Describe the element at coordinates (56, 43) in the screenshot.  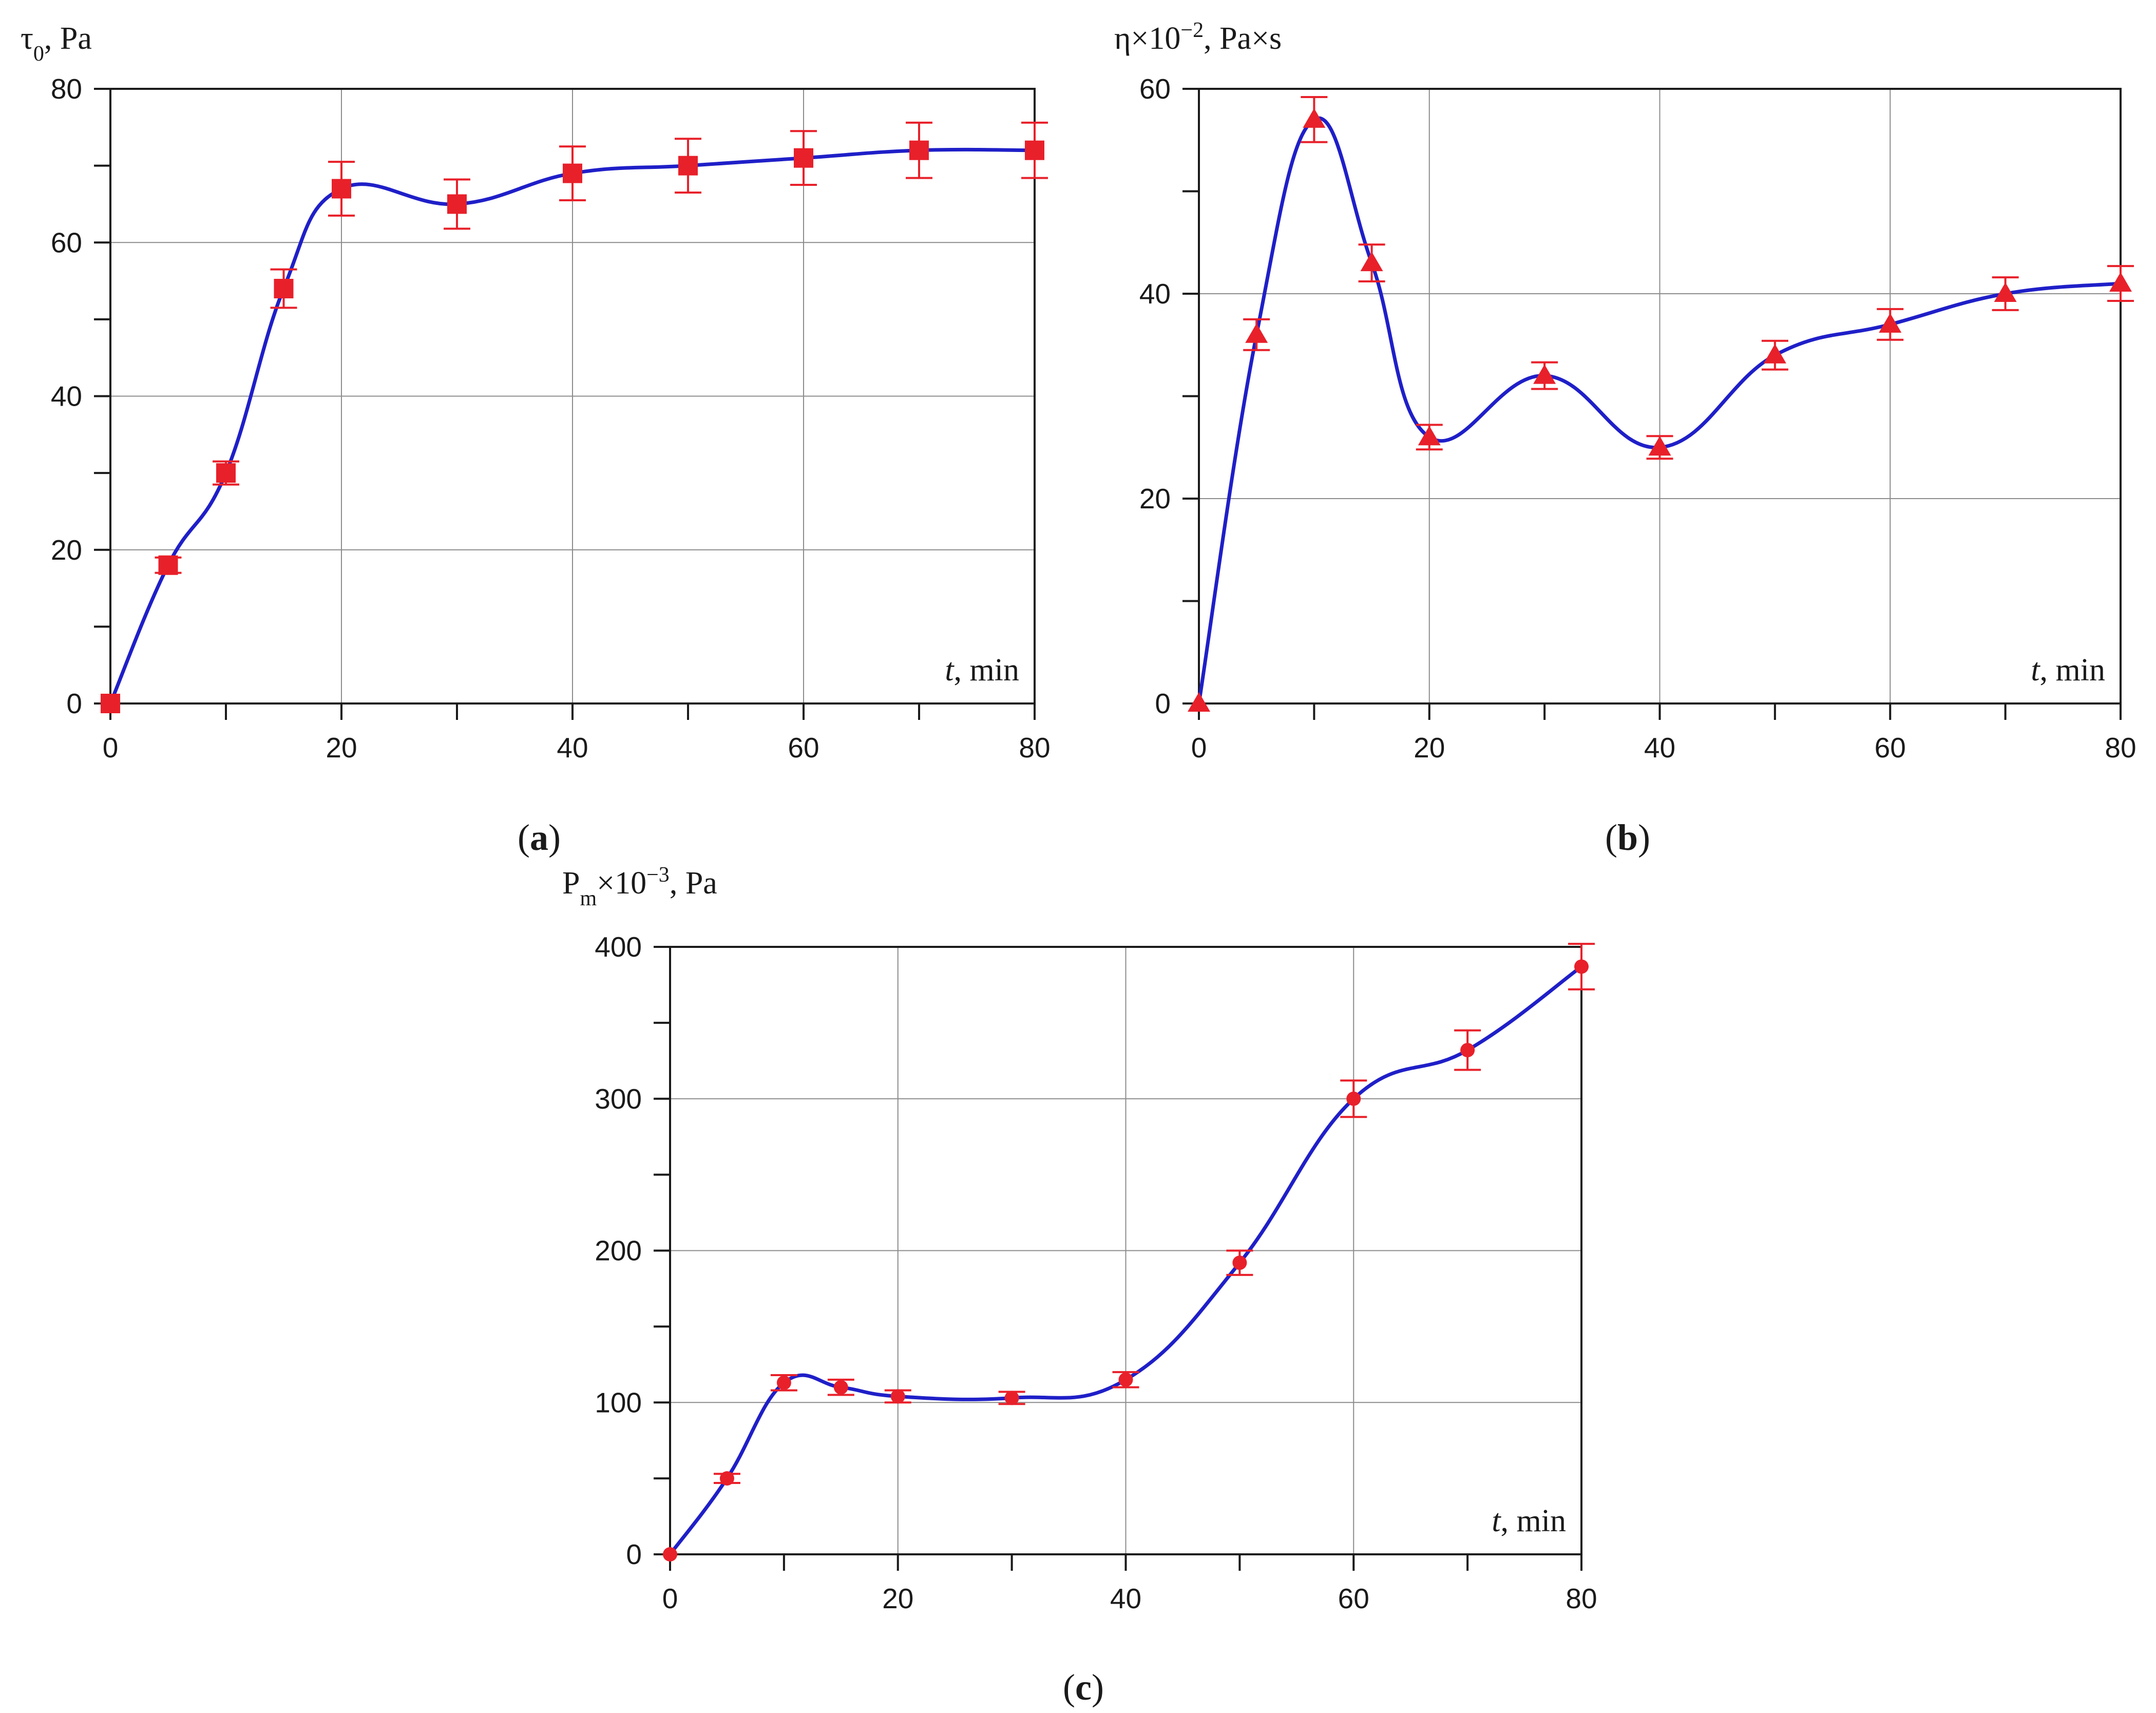
I see `y-axis-title: τ0, Pa` at that location.